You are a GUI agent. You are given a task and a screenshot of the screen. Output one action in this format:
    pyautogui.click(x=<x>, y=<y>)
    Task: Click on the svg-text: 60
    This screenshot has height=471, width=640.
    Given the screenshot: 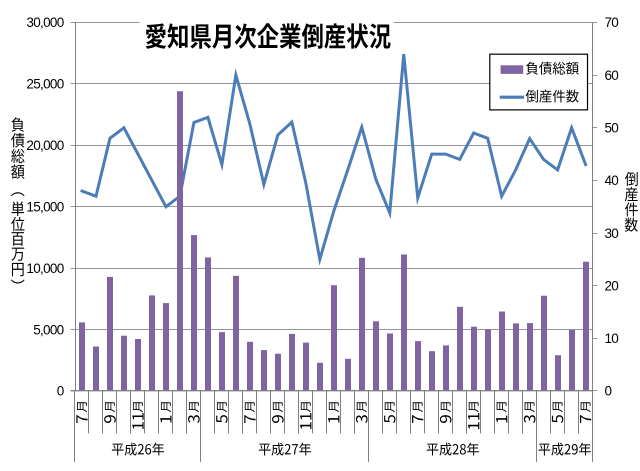 What is the action you would take?
    pyautogui.click(x=612, y=75)
    